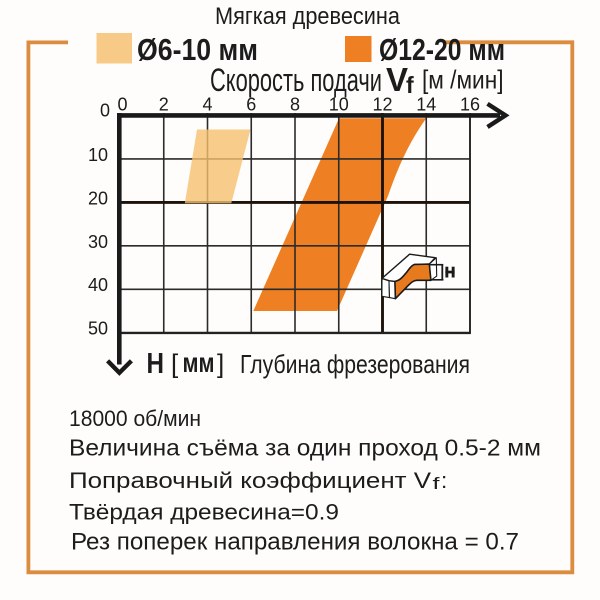  Describe the element at coordinates (98, 242) in the screenshot. I see `svg-text: 30` at that location.